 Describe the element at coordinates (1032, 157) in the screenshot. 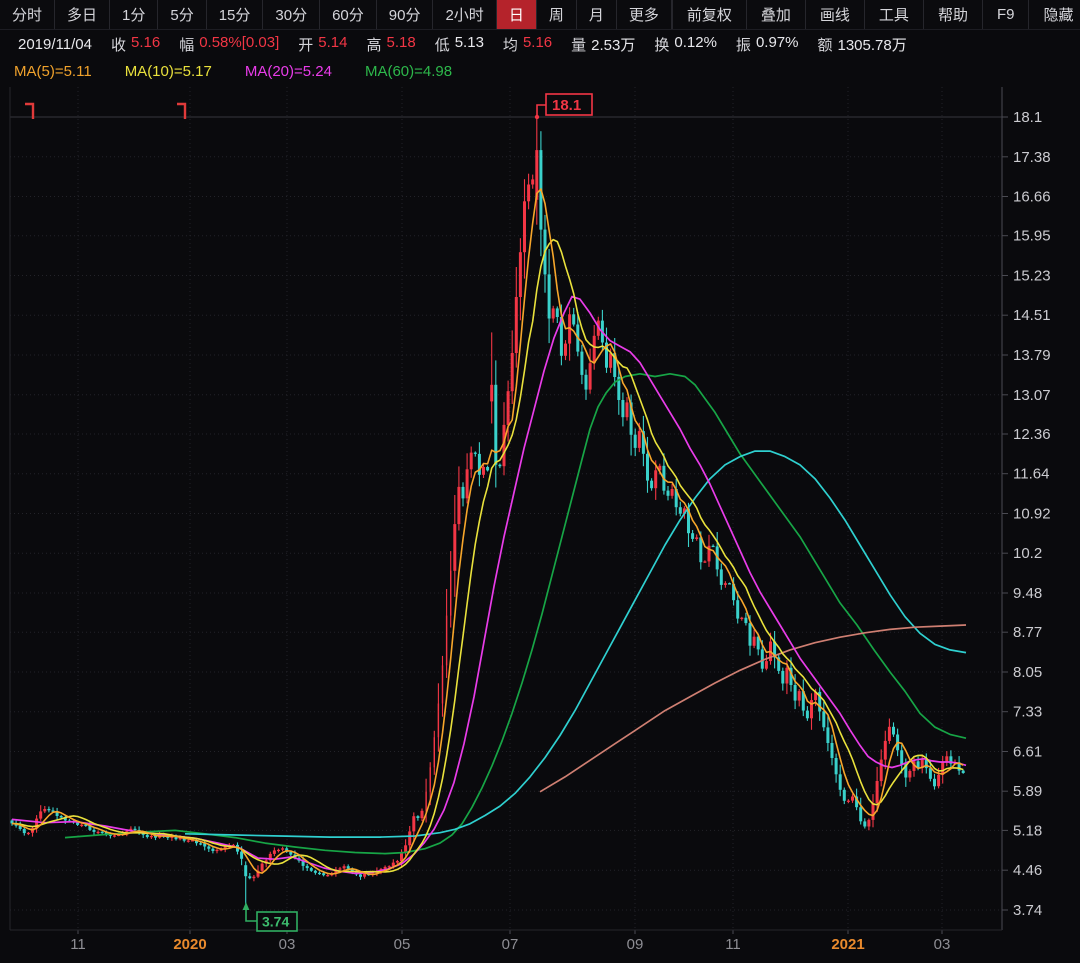

I see `y-axis-label: 17.38` at that location.